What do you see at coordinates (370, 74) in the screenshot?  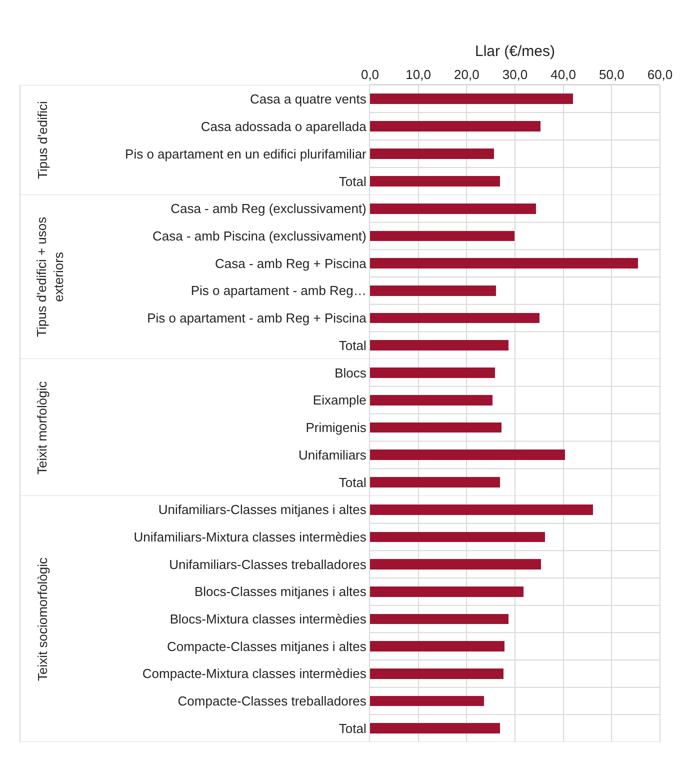 I see `x-tick-label: 0,0` at bounding box center [370, 74].